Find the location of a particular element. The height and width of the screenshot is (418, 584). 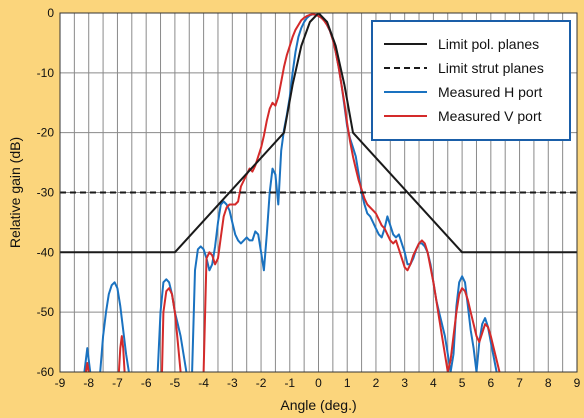

x-tick-label: 2 is located at coordinates (376, 383).